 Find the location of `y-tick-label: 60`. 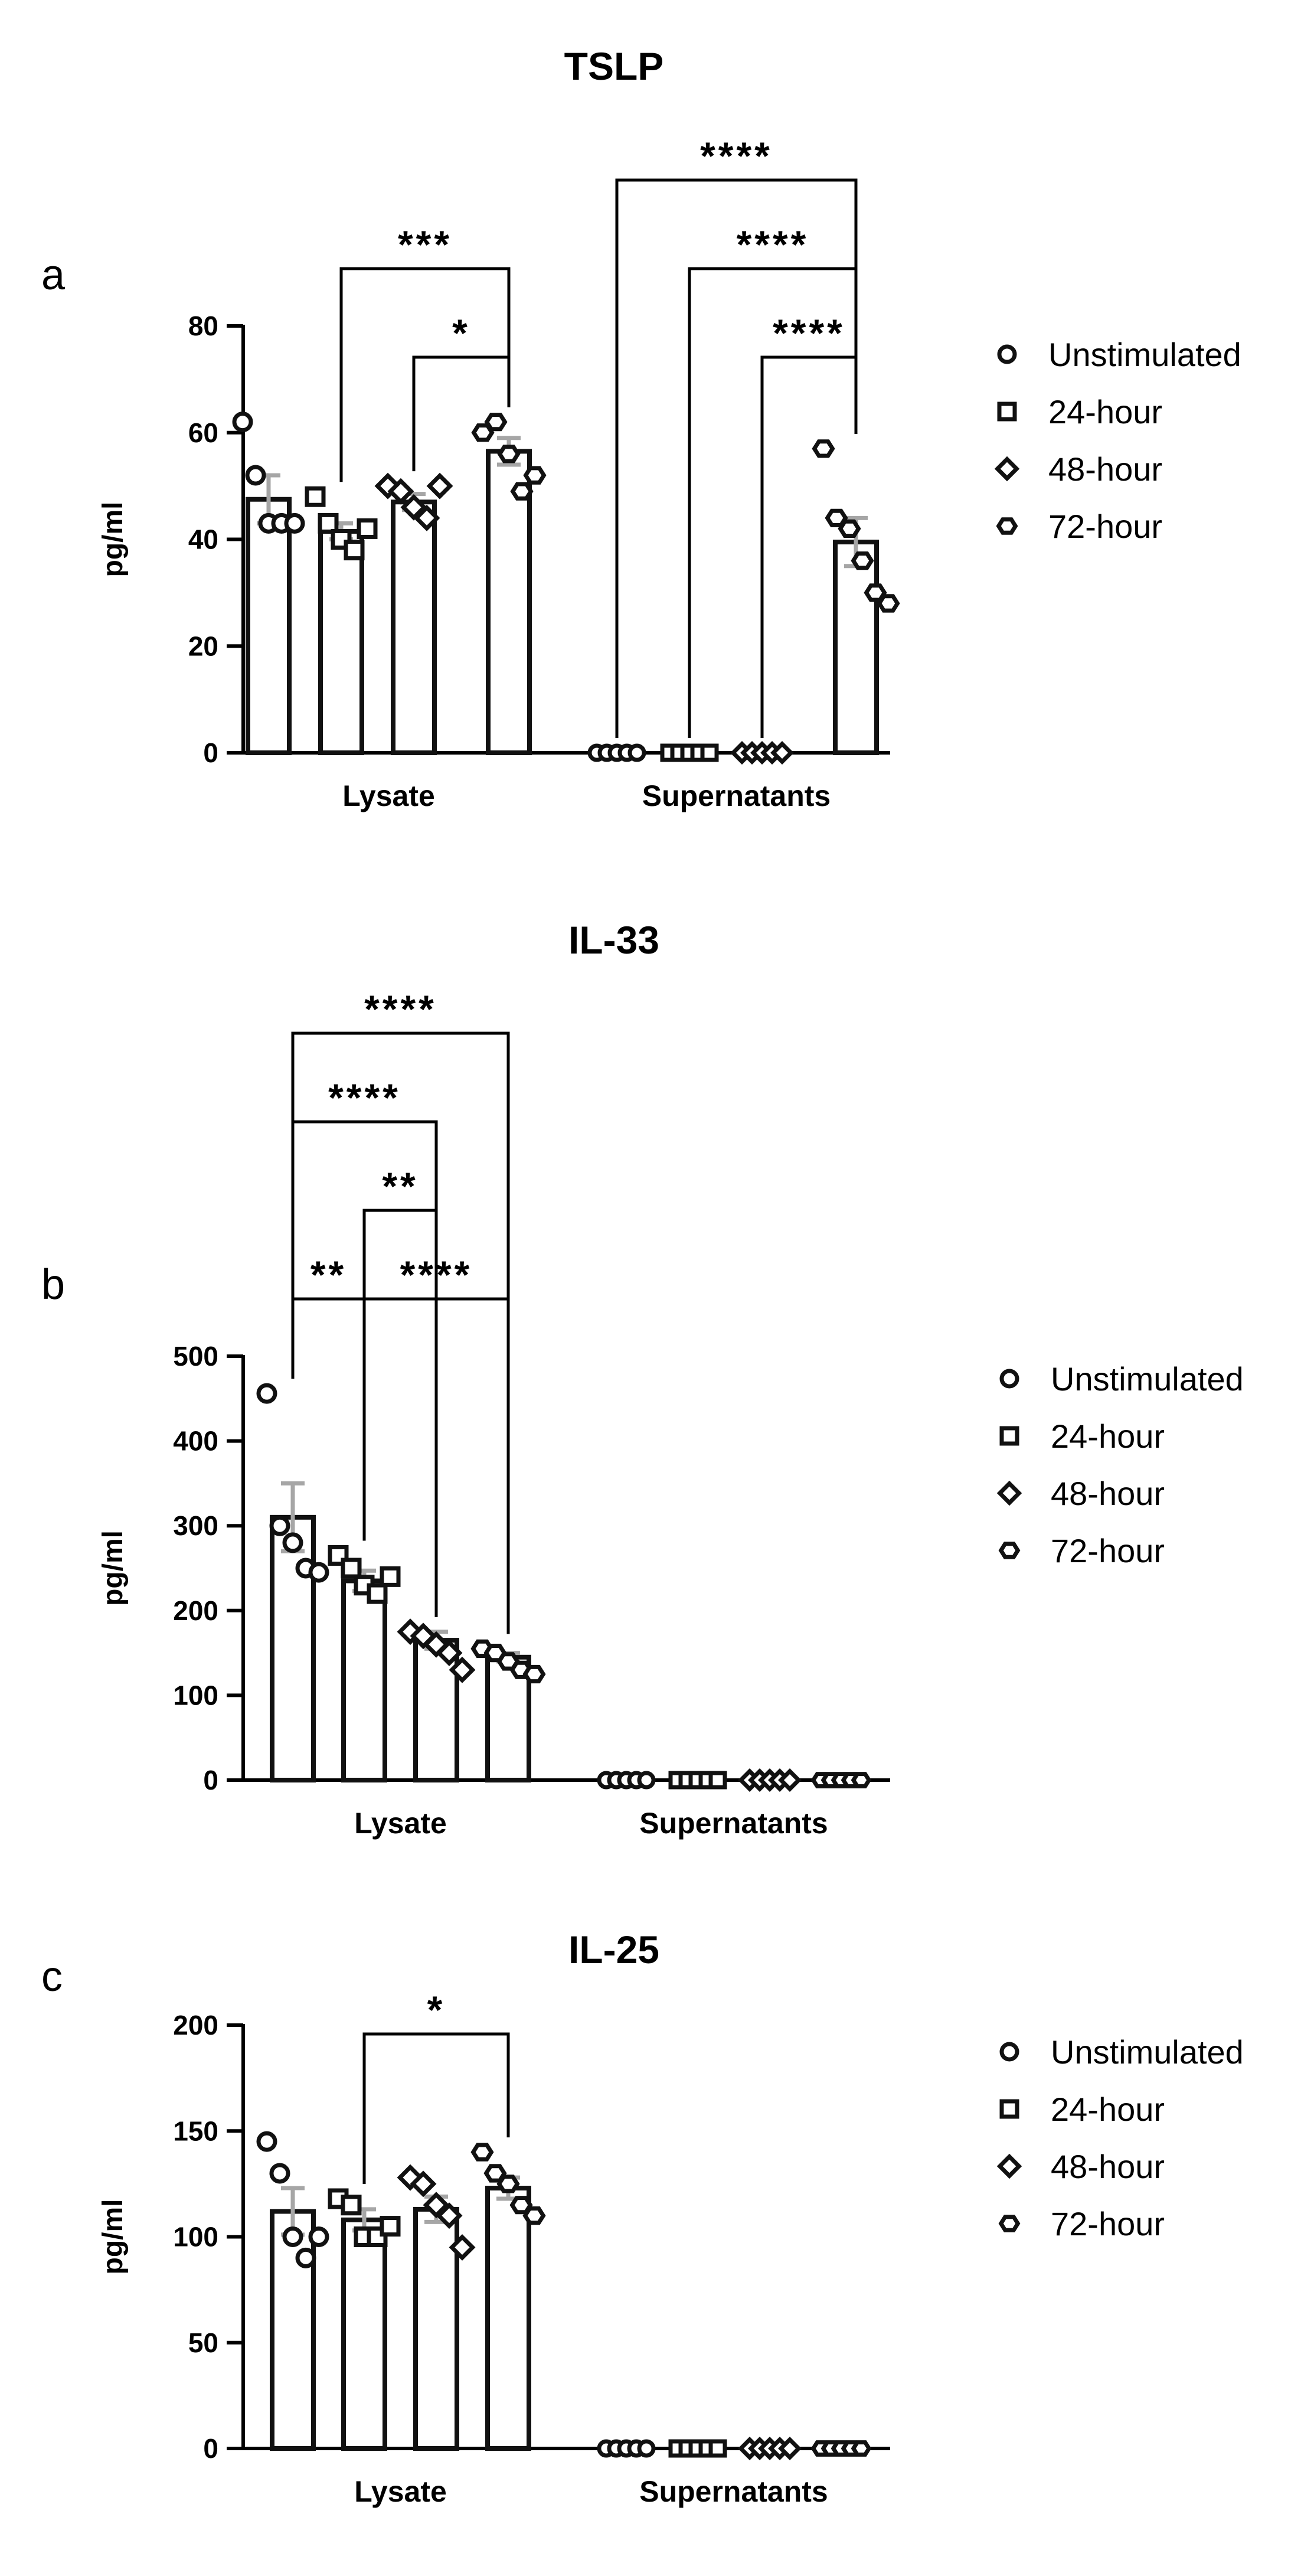

y-tick-label: 60 is located at coordinates (203, 432).